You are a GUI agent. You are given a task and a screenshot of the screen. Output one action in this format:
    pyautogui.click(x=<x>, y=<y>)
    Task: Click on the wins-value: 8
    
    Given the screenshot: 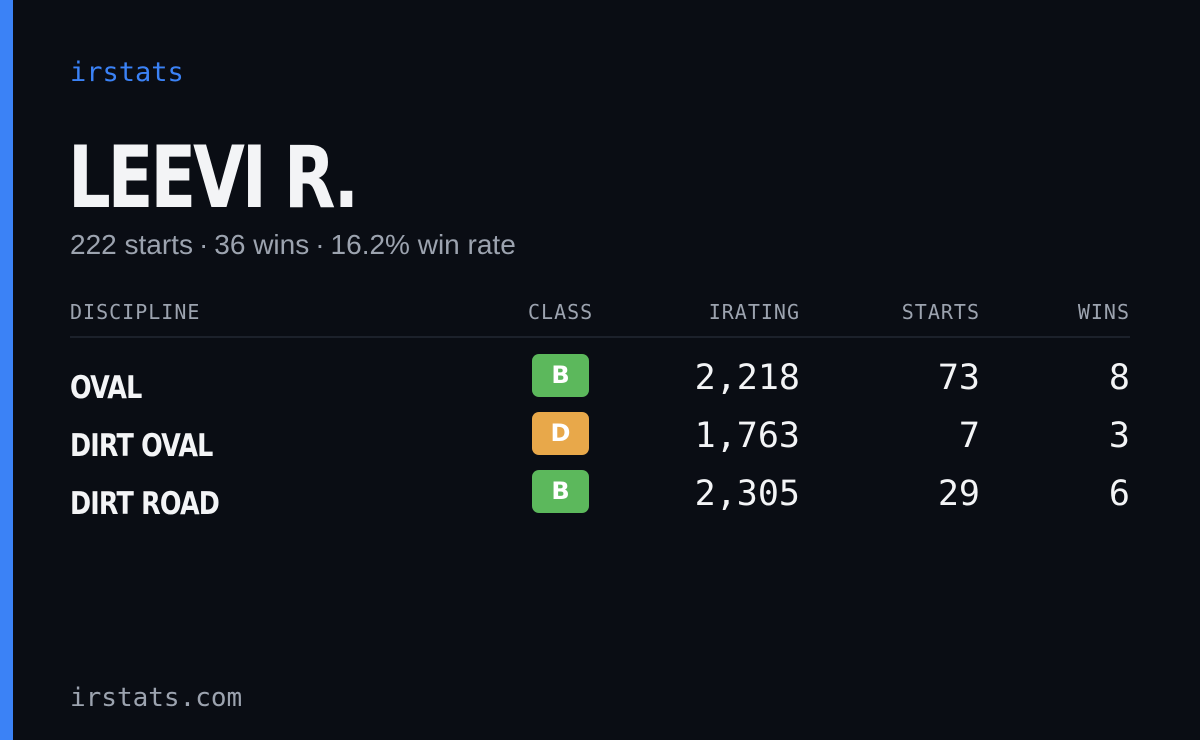 What is the action you would take?
    pyautogui.click(x=1119, y=378)
    